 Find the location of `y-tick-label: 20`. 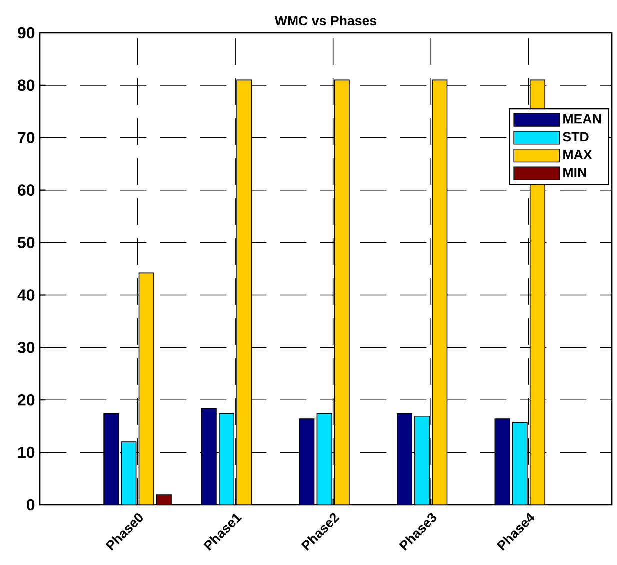

y-tick-label: 20 is located at coordinates (26, 400).